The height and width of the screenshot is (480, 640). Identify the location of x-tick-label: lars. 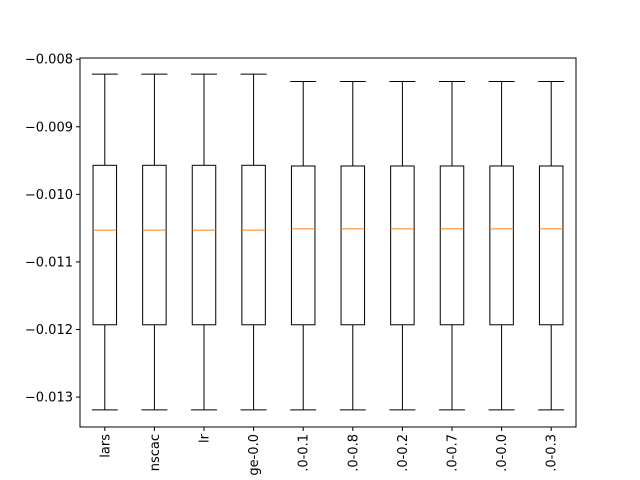
(105, 446).